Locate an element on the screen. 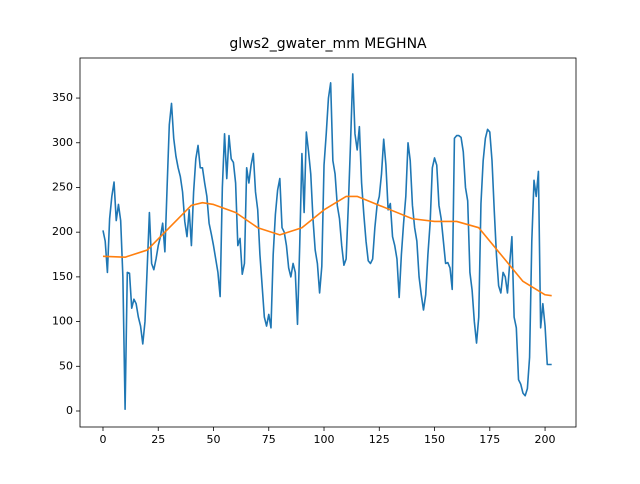 The image size is (640, 484). x-tick-label: 175 is located at coordinates (489, 439).